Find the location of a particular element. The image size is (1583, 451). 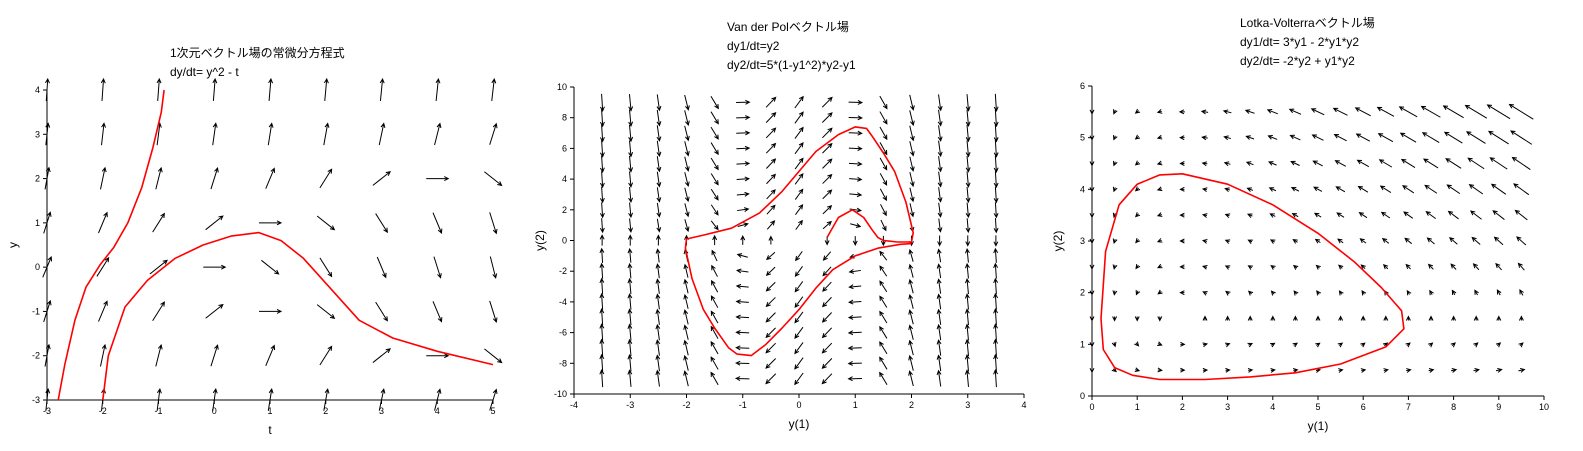

y-tick-label: 6 is located at coordinates (1082, 86).